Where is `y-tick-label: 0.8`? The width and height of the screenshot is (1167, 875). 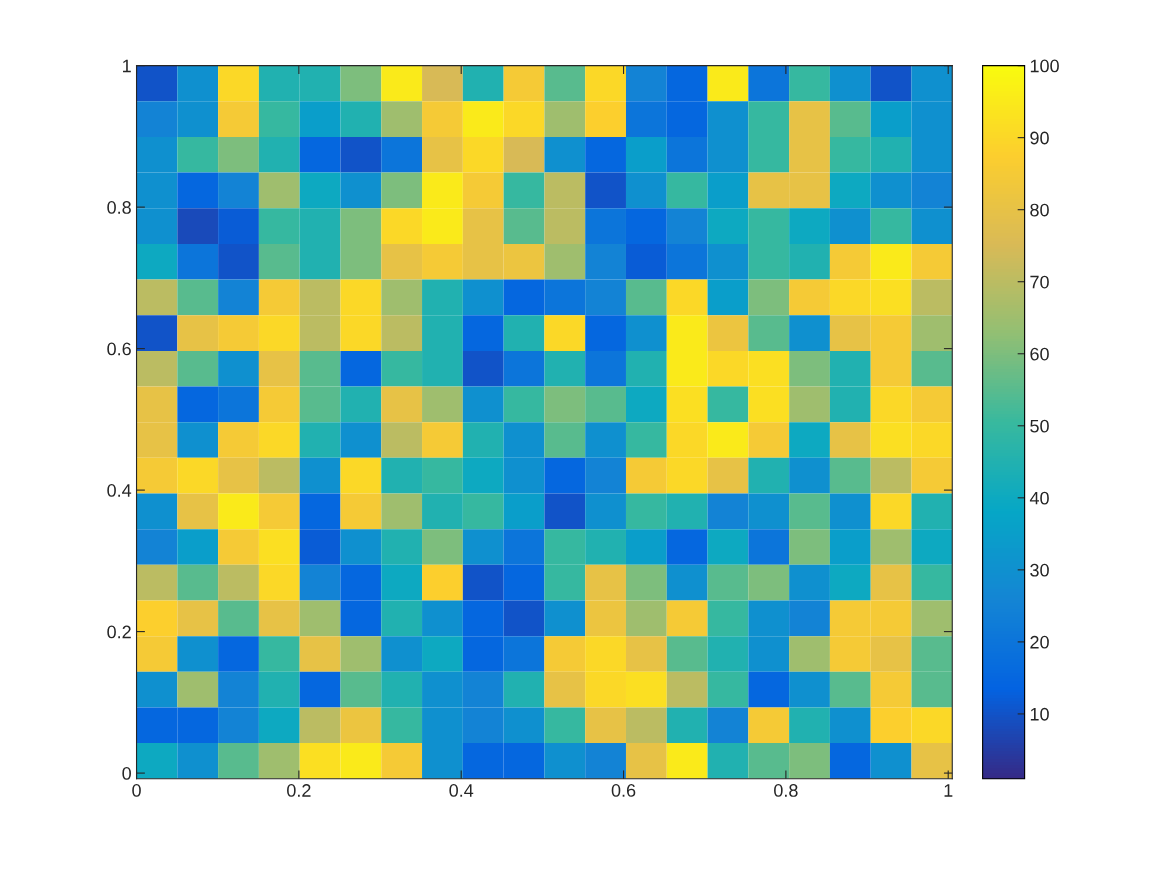
y-tick-label: 0.8 is located at coordinates (119, 207).